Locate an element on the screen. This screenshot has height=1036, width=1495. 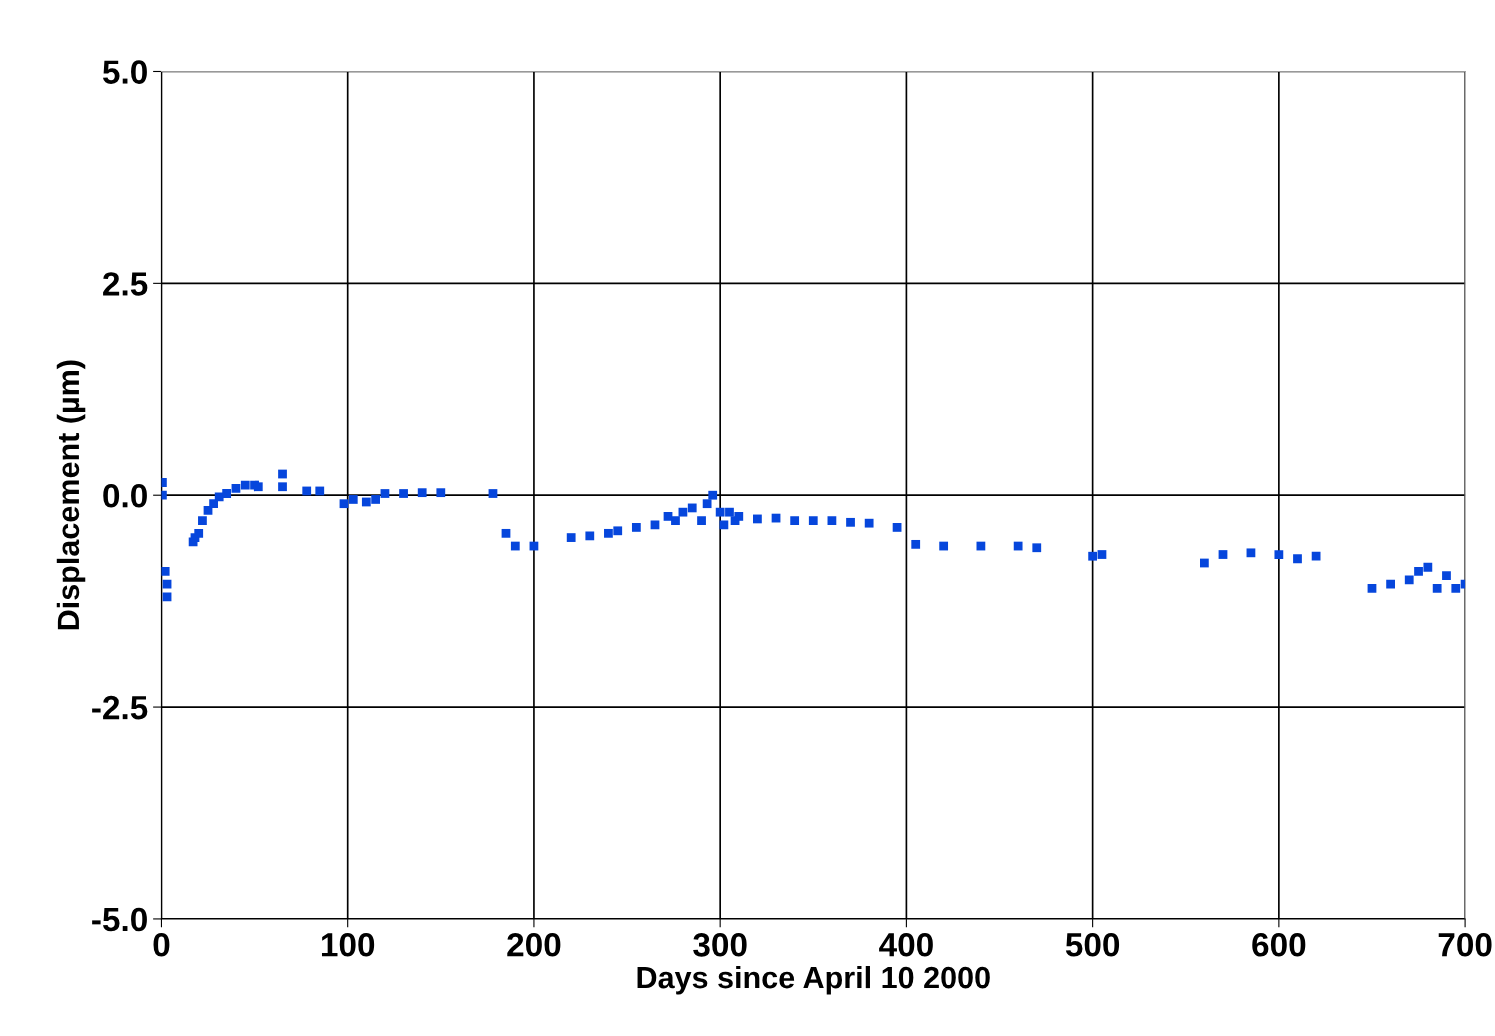
y-tick-label: 5.0 is located at coordinates (124, 72).